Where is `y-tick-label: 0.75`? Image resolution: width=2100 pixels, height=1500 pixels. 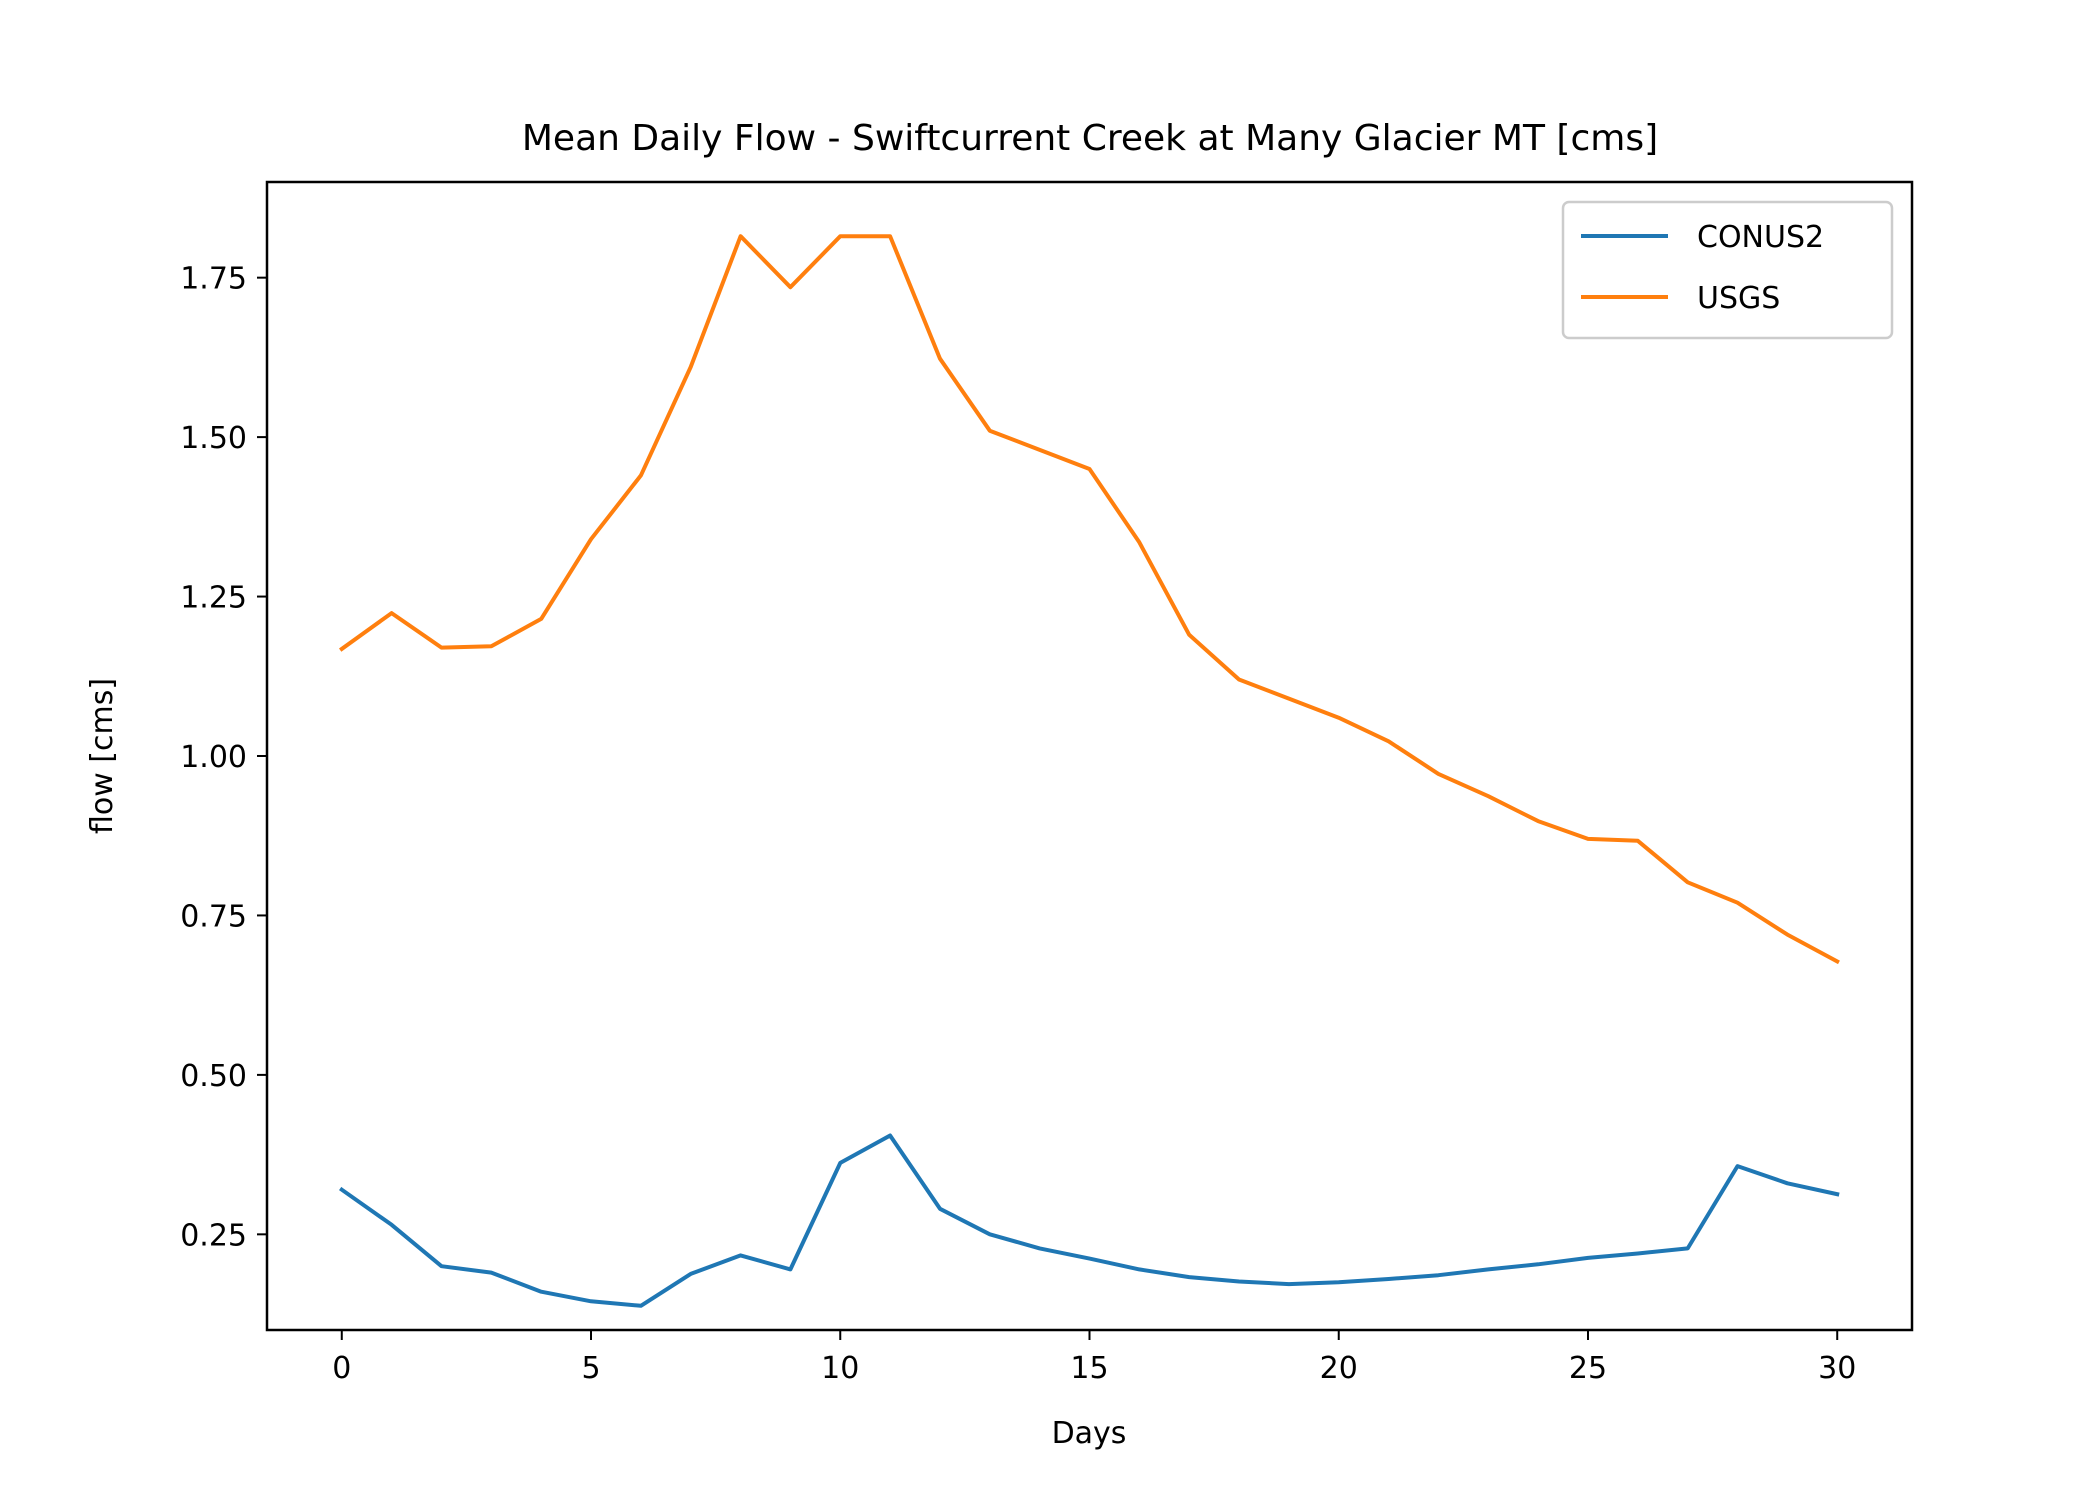
y-tick-label: 0.75 is located at coordinates (213, 916).